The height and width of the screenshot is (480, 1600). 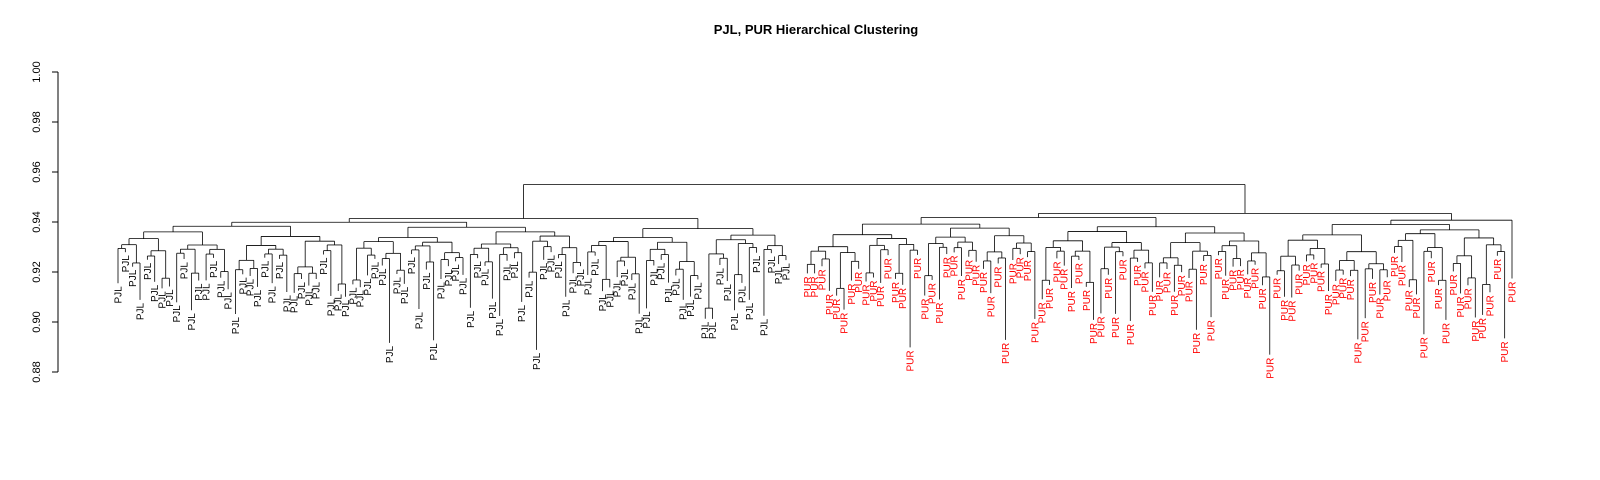 I want to click on y-axis: 0.88 0.90 0.92 0.94 0.96 0.98 1.00, so click(x=45, y=222).